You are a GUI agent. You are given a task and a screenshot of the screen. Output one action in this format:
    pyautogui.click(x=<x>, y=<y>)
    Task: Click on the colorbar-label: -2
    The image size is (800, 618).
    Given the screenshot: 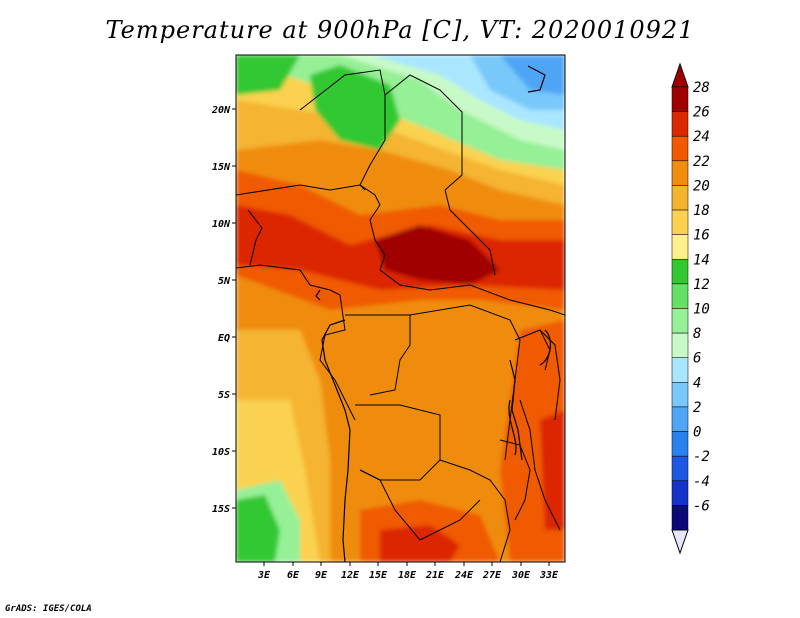 What is the action you would take?
    pyautogui.click(x=701, y=457)
    